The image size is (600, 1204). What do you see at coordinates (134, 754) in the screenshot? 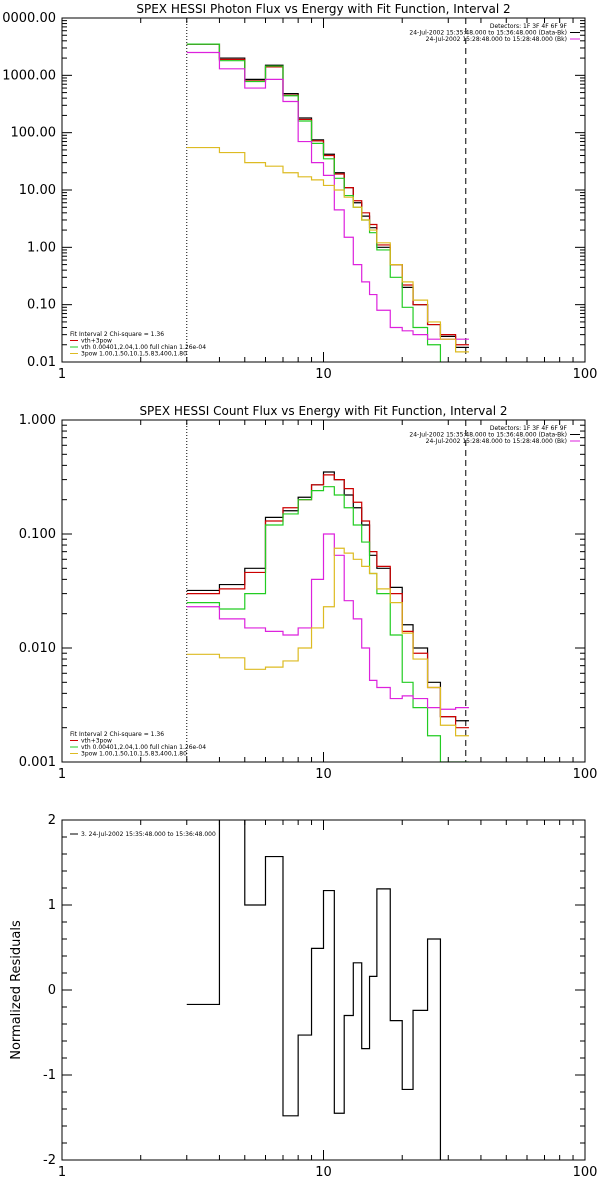
I see `chart-2-legend-entry: 3pow 1.00,1.50,10.1,5.83,400,1.80` at bounding box center [134, 754].